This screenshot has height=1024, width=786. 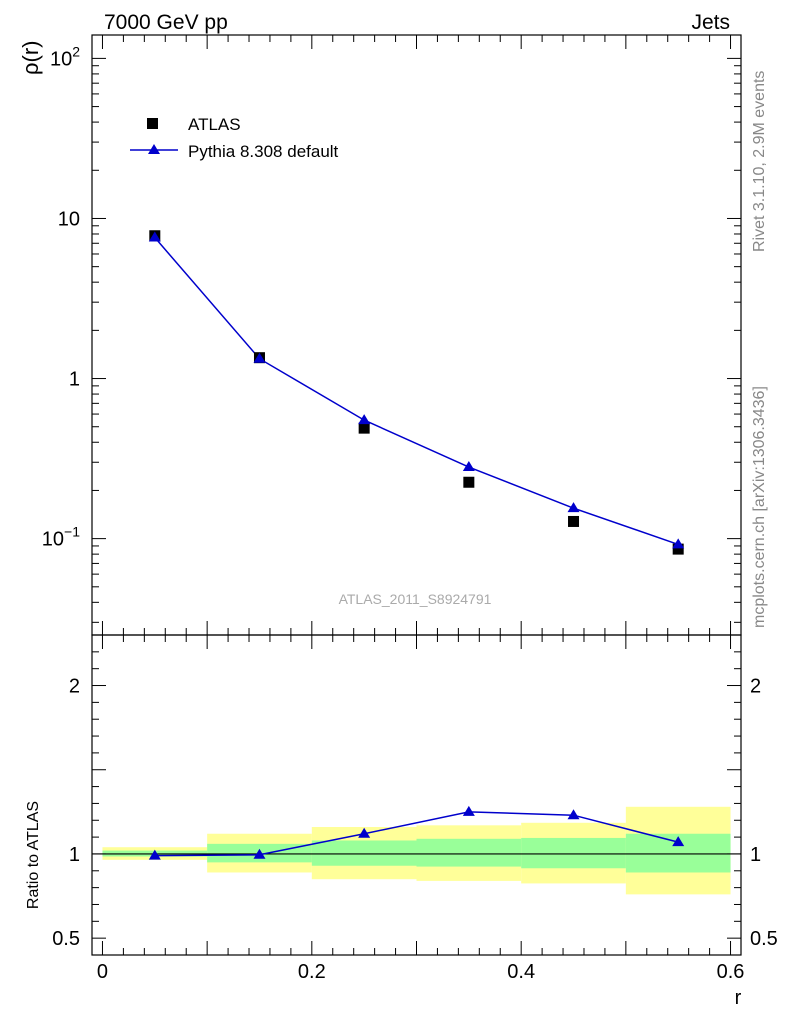 I want to click on main-y-tick-label: 10, so click(x=69, y=219).